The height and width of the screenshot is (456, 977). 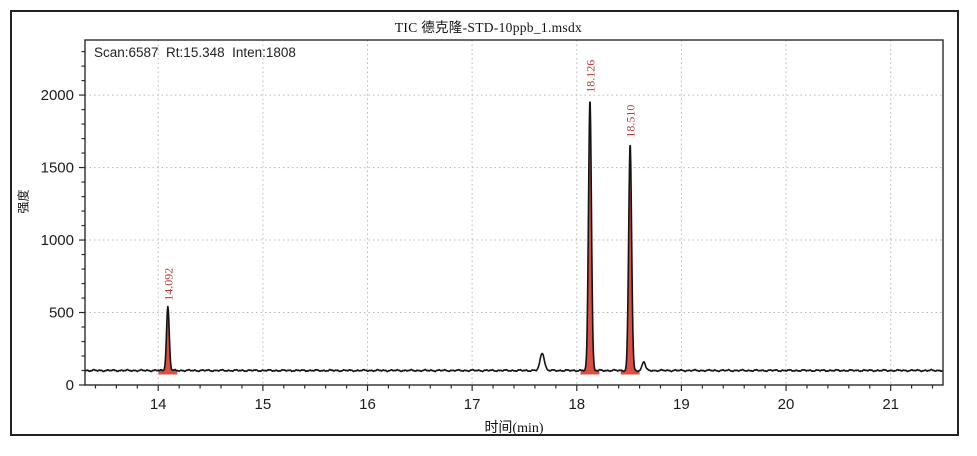 I want to click on x-tick-label: 14, so click(x=158, y=404).